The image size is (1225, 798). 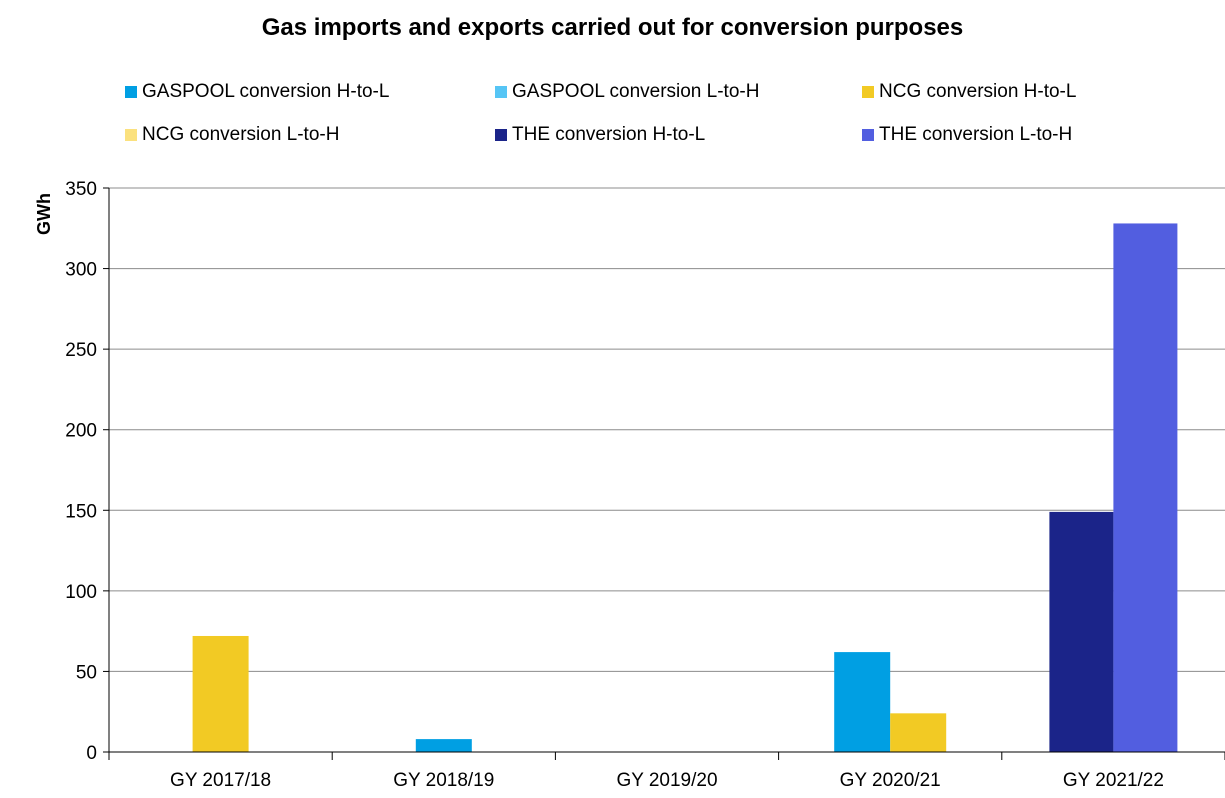 What do you see at coordinates (890, 780) in the screenshot?
I see `x-tick-label: GY 2020/21` at bounding box center [890, 780].